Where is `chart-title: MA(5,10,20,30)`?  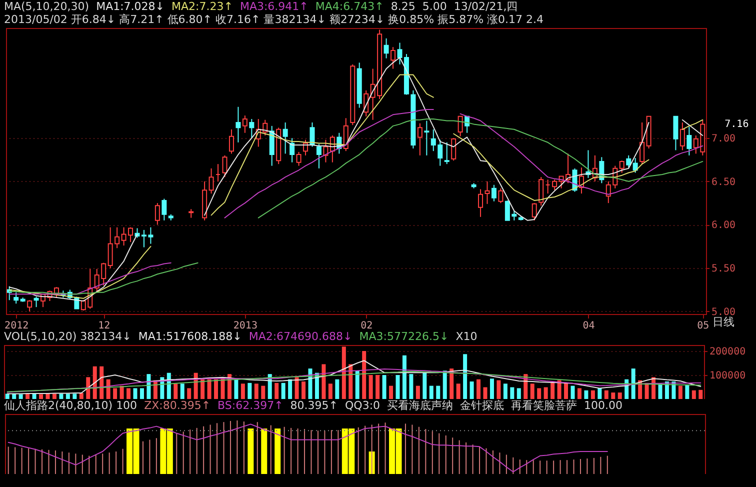 chart-title: MA(5,10,20,30) is located at coordinates (47, 6).